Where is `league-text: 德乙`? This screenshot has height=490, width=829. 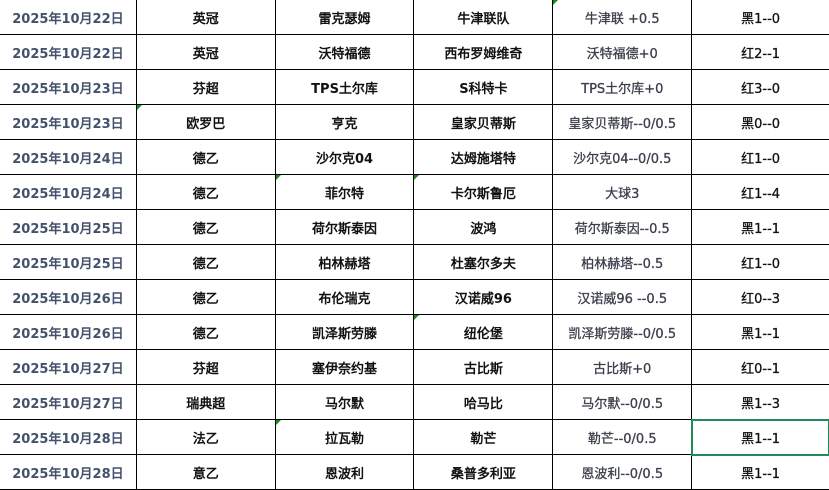
league-text: 德乙 is located at coordinates (205, 159).